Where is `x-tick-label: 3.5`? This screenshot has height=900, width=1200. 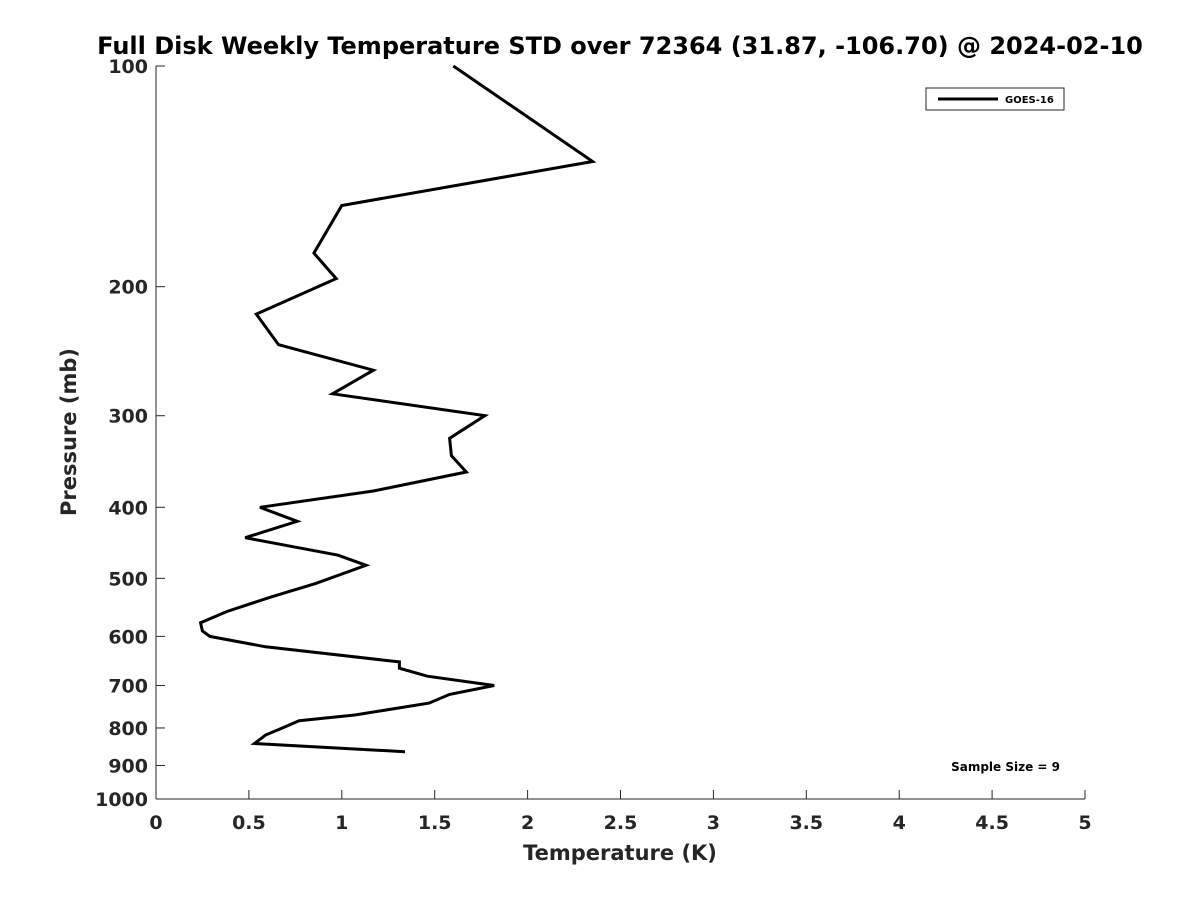 x-tick-label: 3.5 is located at coordinates (806, 823).